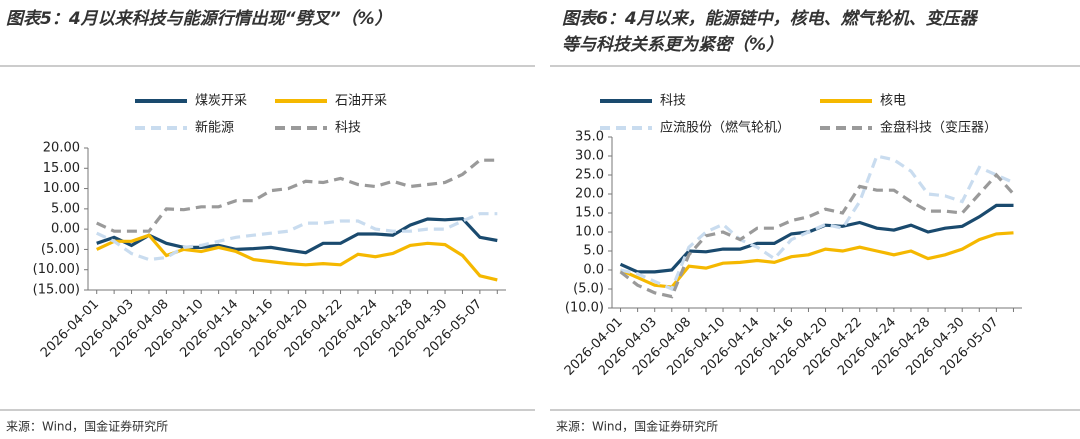 The height and width of the screenshot is (439, 1080). Describe the element at coordinates (65, 229) in the screenshot. I see `y-tick-label: 0.00` at that location.